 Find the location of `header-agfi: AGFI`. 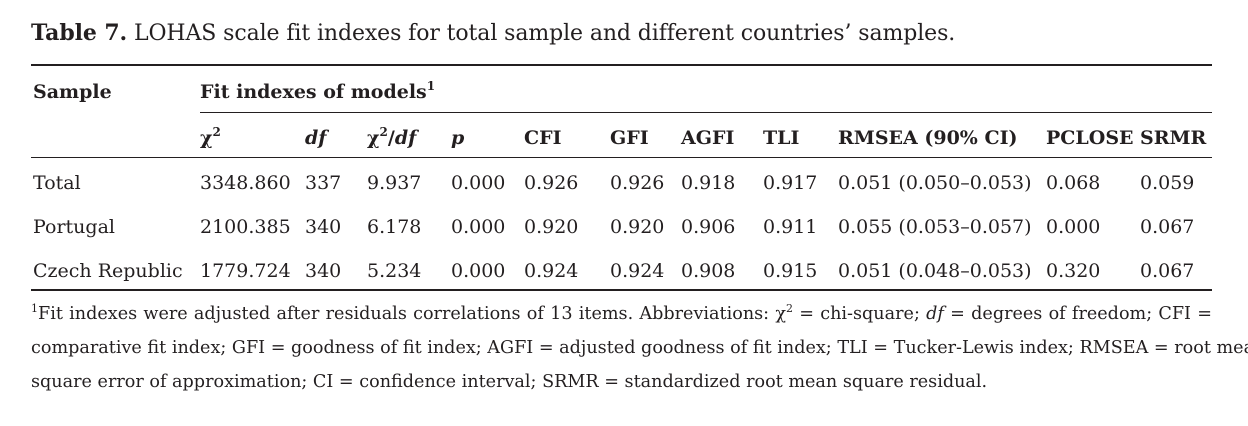

header-agfi: AGFI is located at coordinates (708, 138).